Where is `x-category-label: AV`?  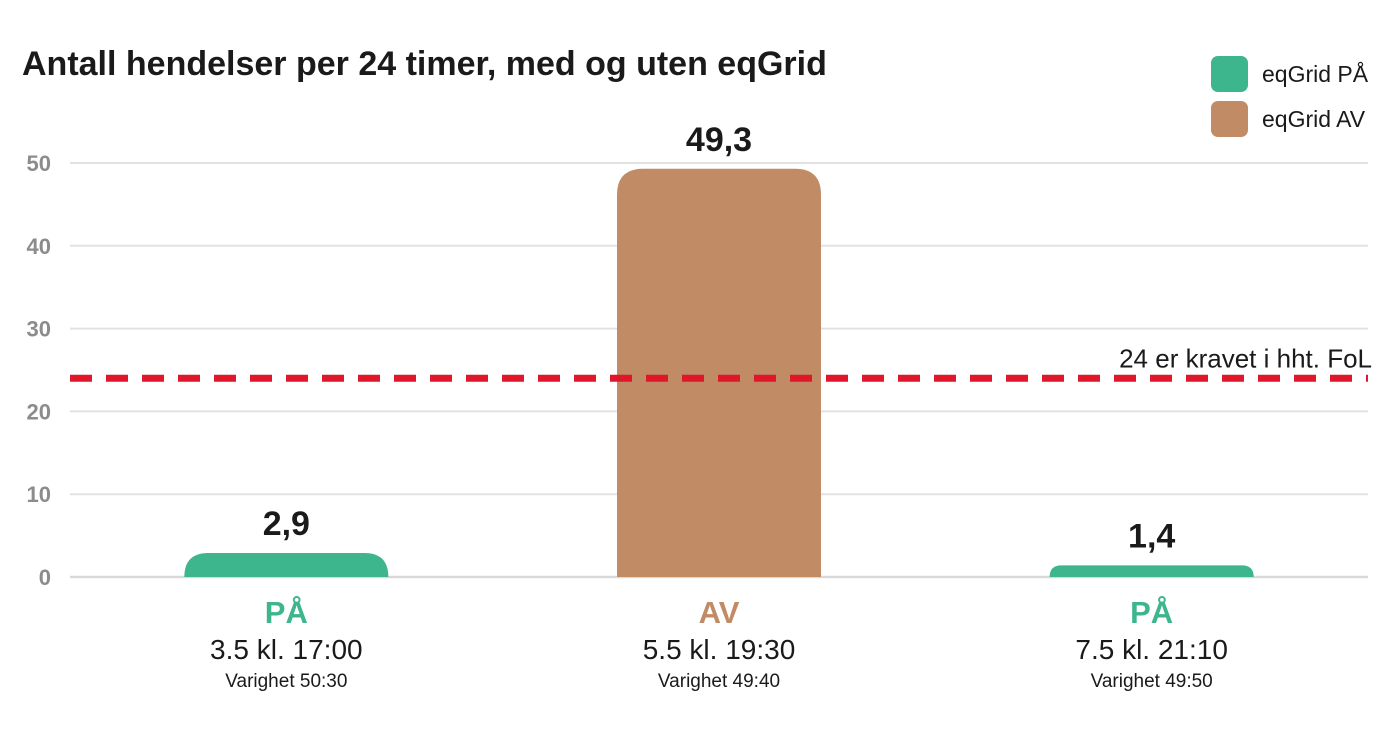 x-category-label: AV is located at coordinates (719, 612).